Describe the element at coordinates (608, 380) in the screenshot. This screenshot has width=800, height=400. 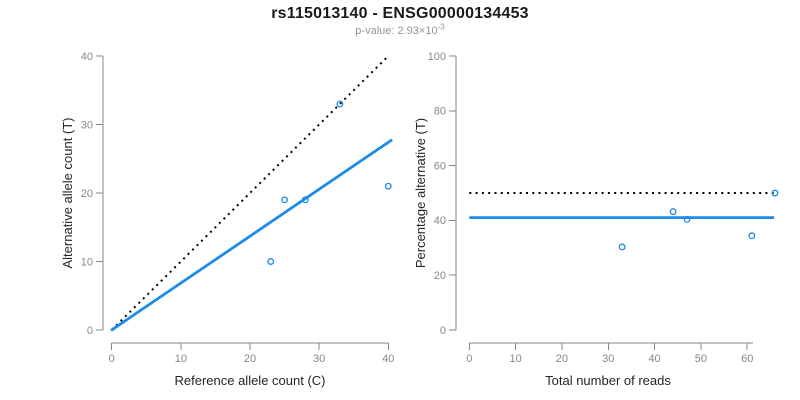
I see `right-x-axis-title: Total number of reads` at that location.